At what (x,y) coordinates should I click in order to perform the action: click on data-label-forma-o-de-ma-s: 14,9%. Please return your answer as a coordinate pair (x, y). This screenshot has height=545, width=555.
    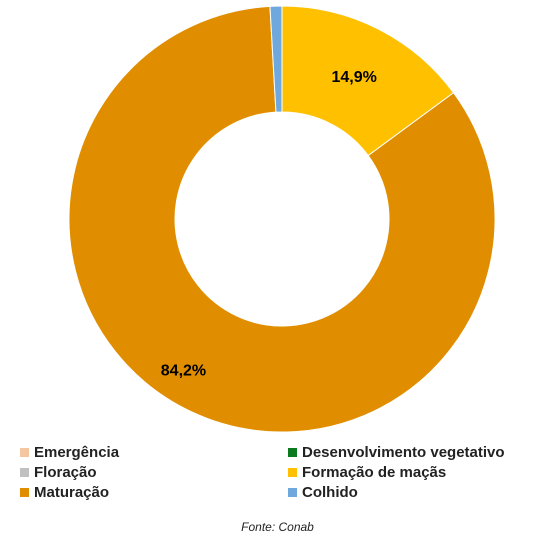
    Looking at the image, I should click on (354, 77).